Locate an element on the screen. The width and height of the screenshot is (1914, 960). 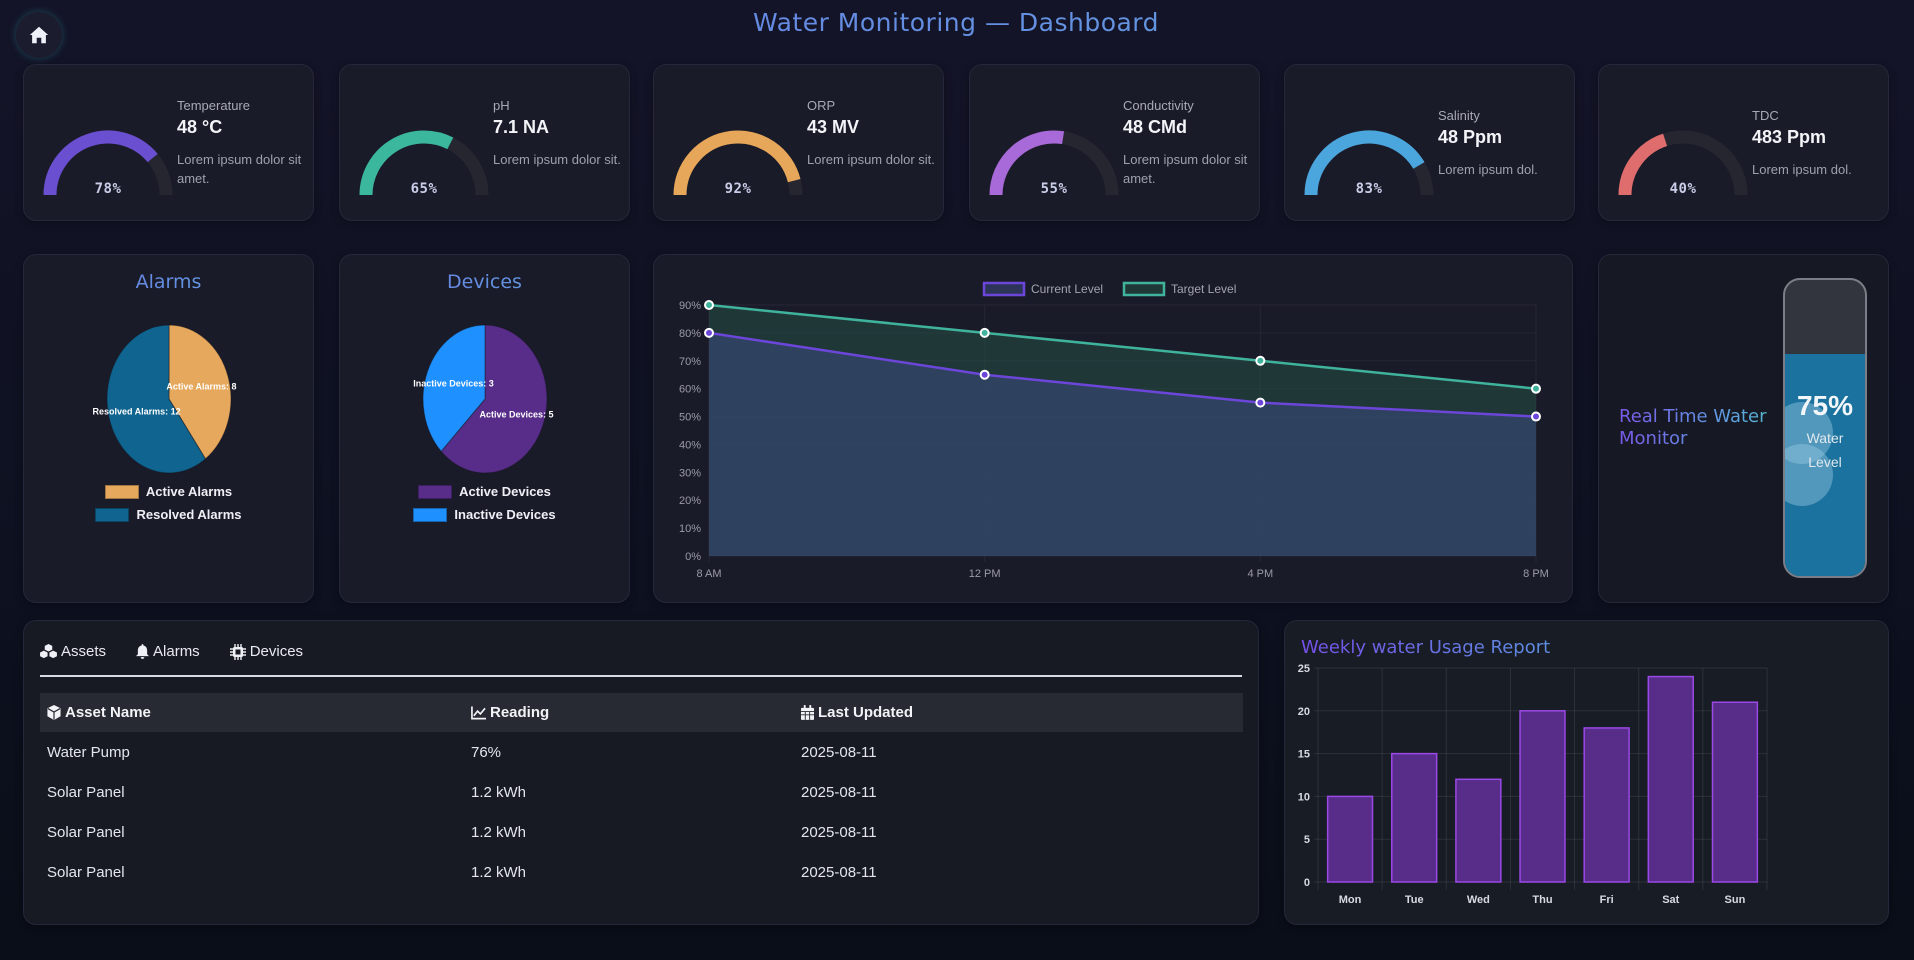
sensor-description: Lorem ipsum dol. is located at coordinates (1802, 169).